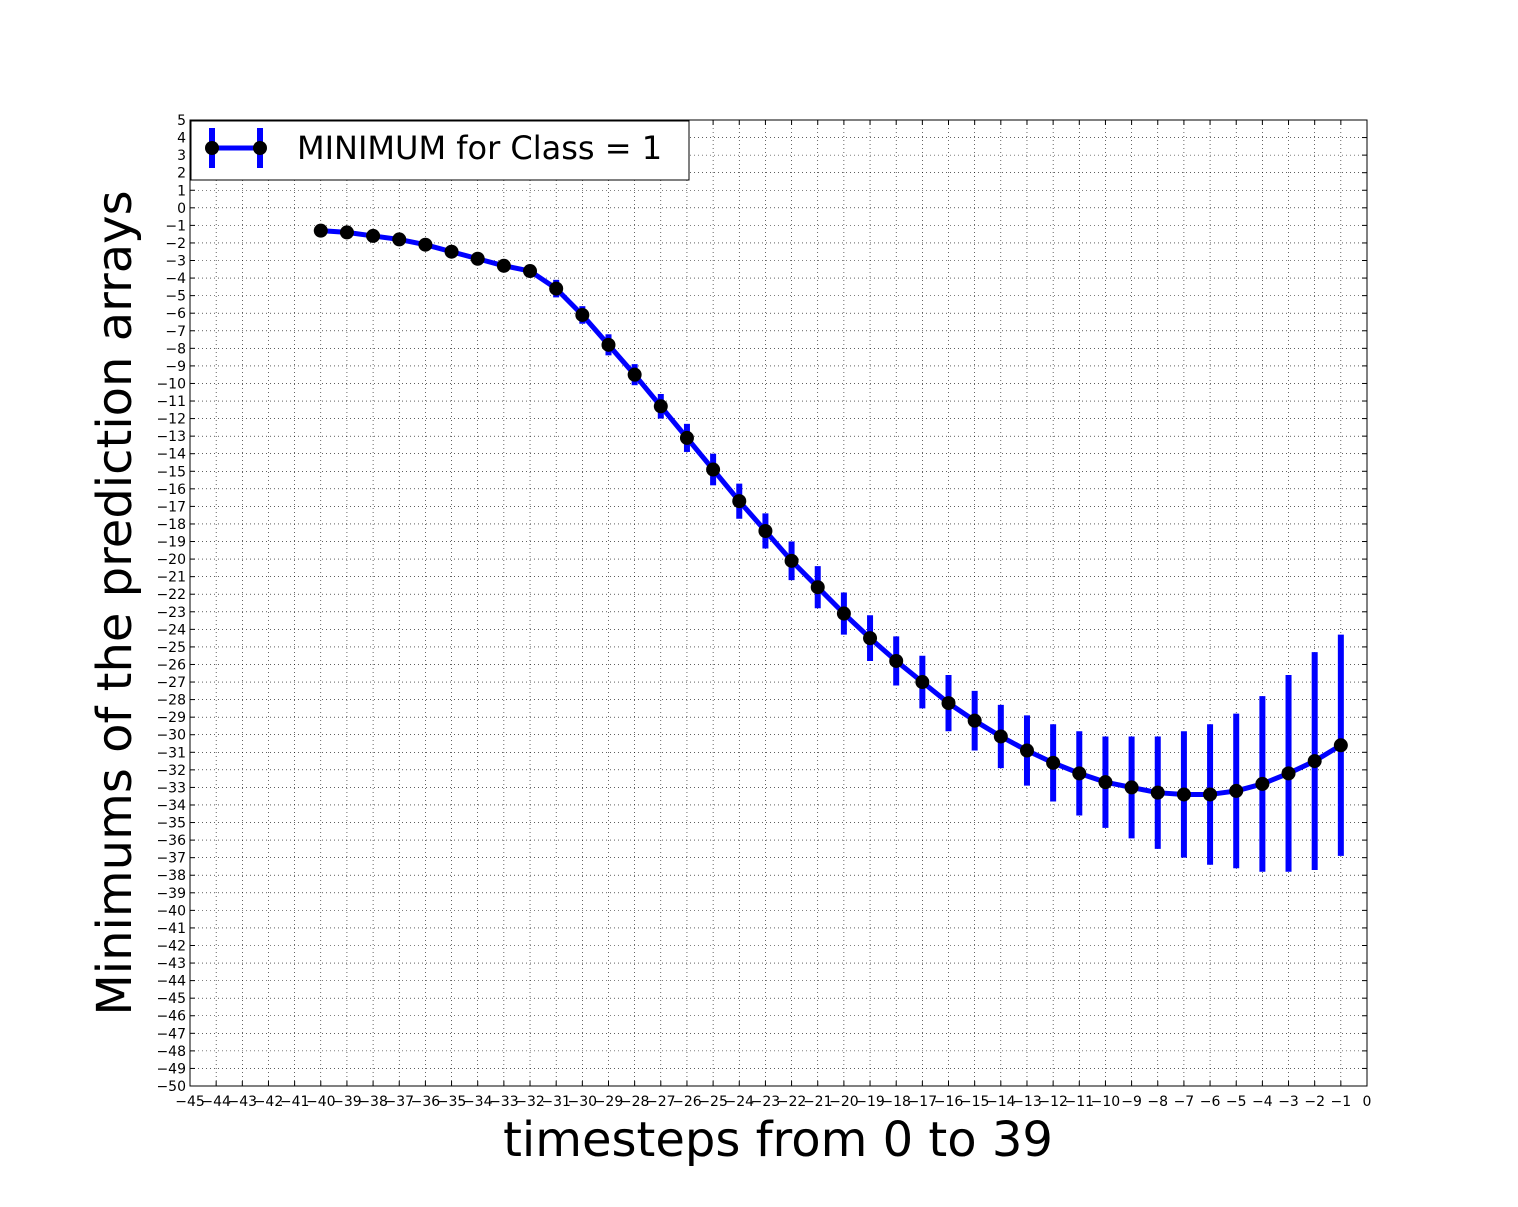  I want to click on y-tick-label: −6, so click(175, 314).